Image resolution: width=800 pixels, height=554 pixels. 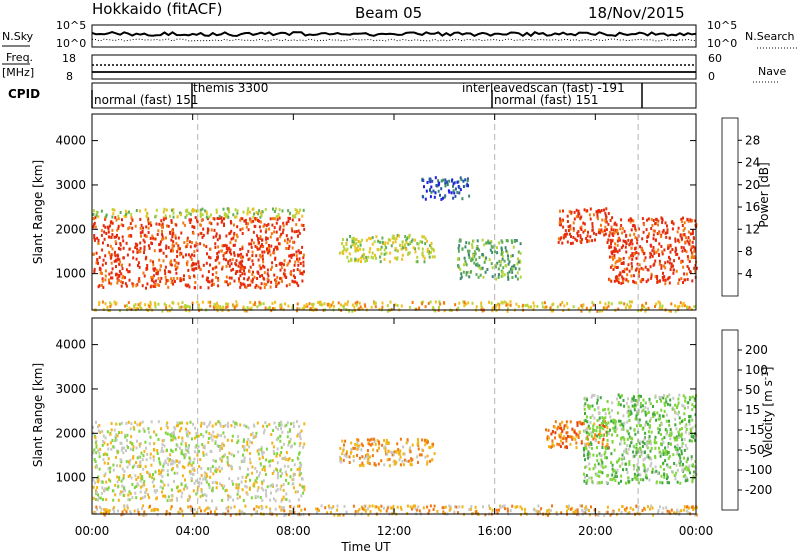 What do you see at coordinates (394, 531) in the screenshot?
I see `x-tick-label: 12:00` at bounding box center [394, 531].